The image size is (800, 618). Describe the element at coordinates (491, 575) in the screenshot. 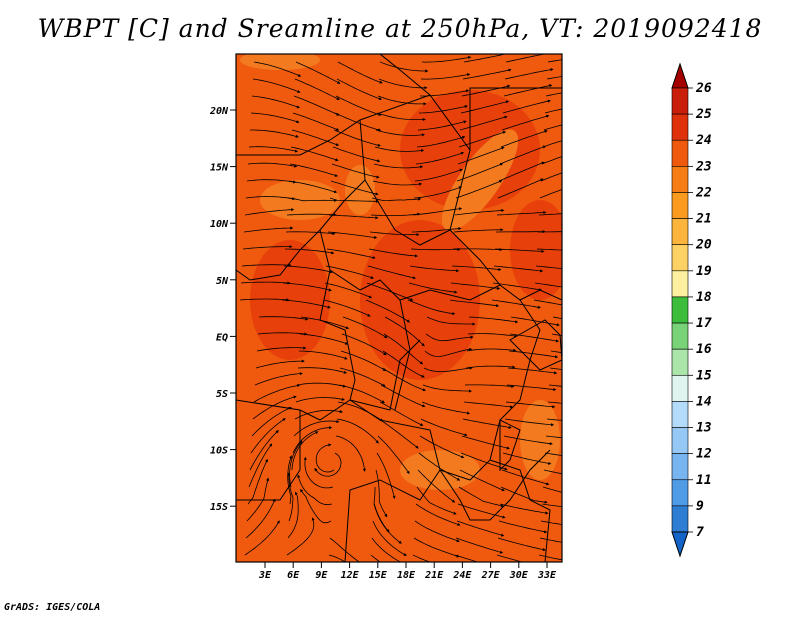

I see `lon-label: 27E` at that location.